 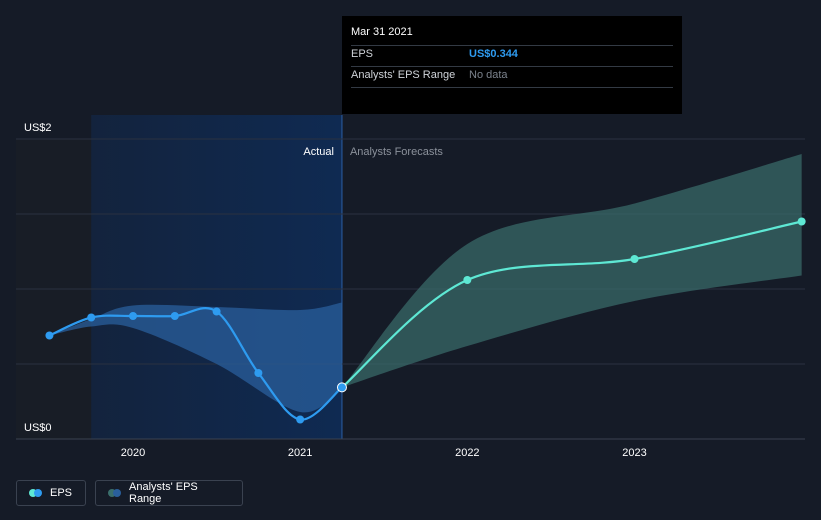 What do you see at coordinates (362, 54) in the screenshot?
I see `tooltip-eps-label: EPS` at bounding box center [362, 54].